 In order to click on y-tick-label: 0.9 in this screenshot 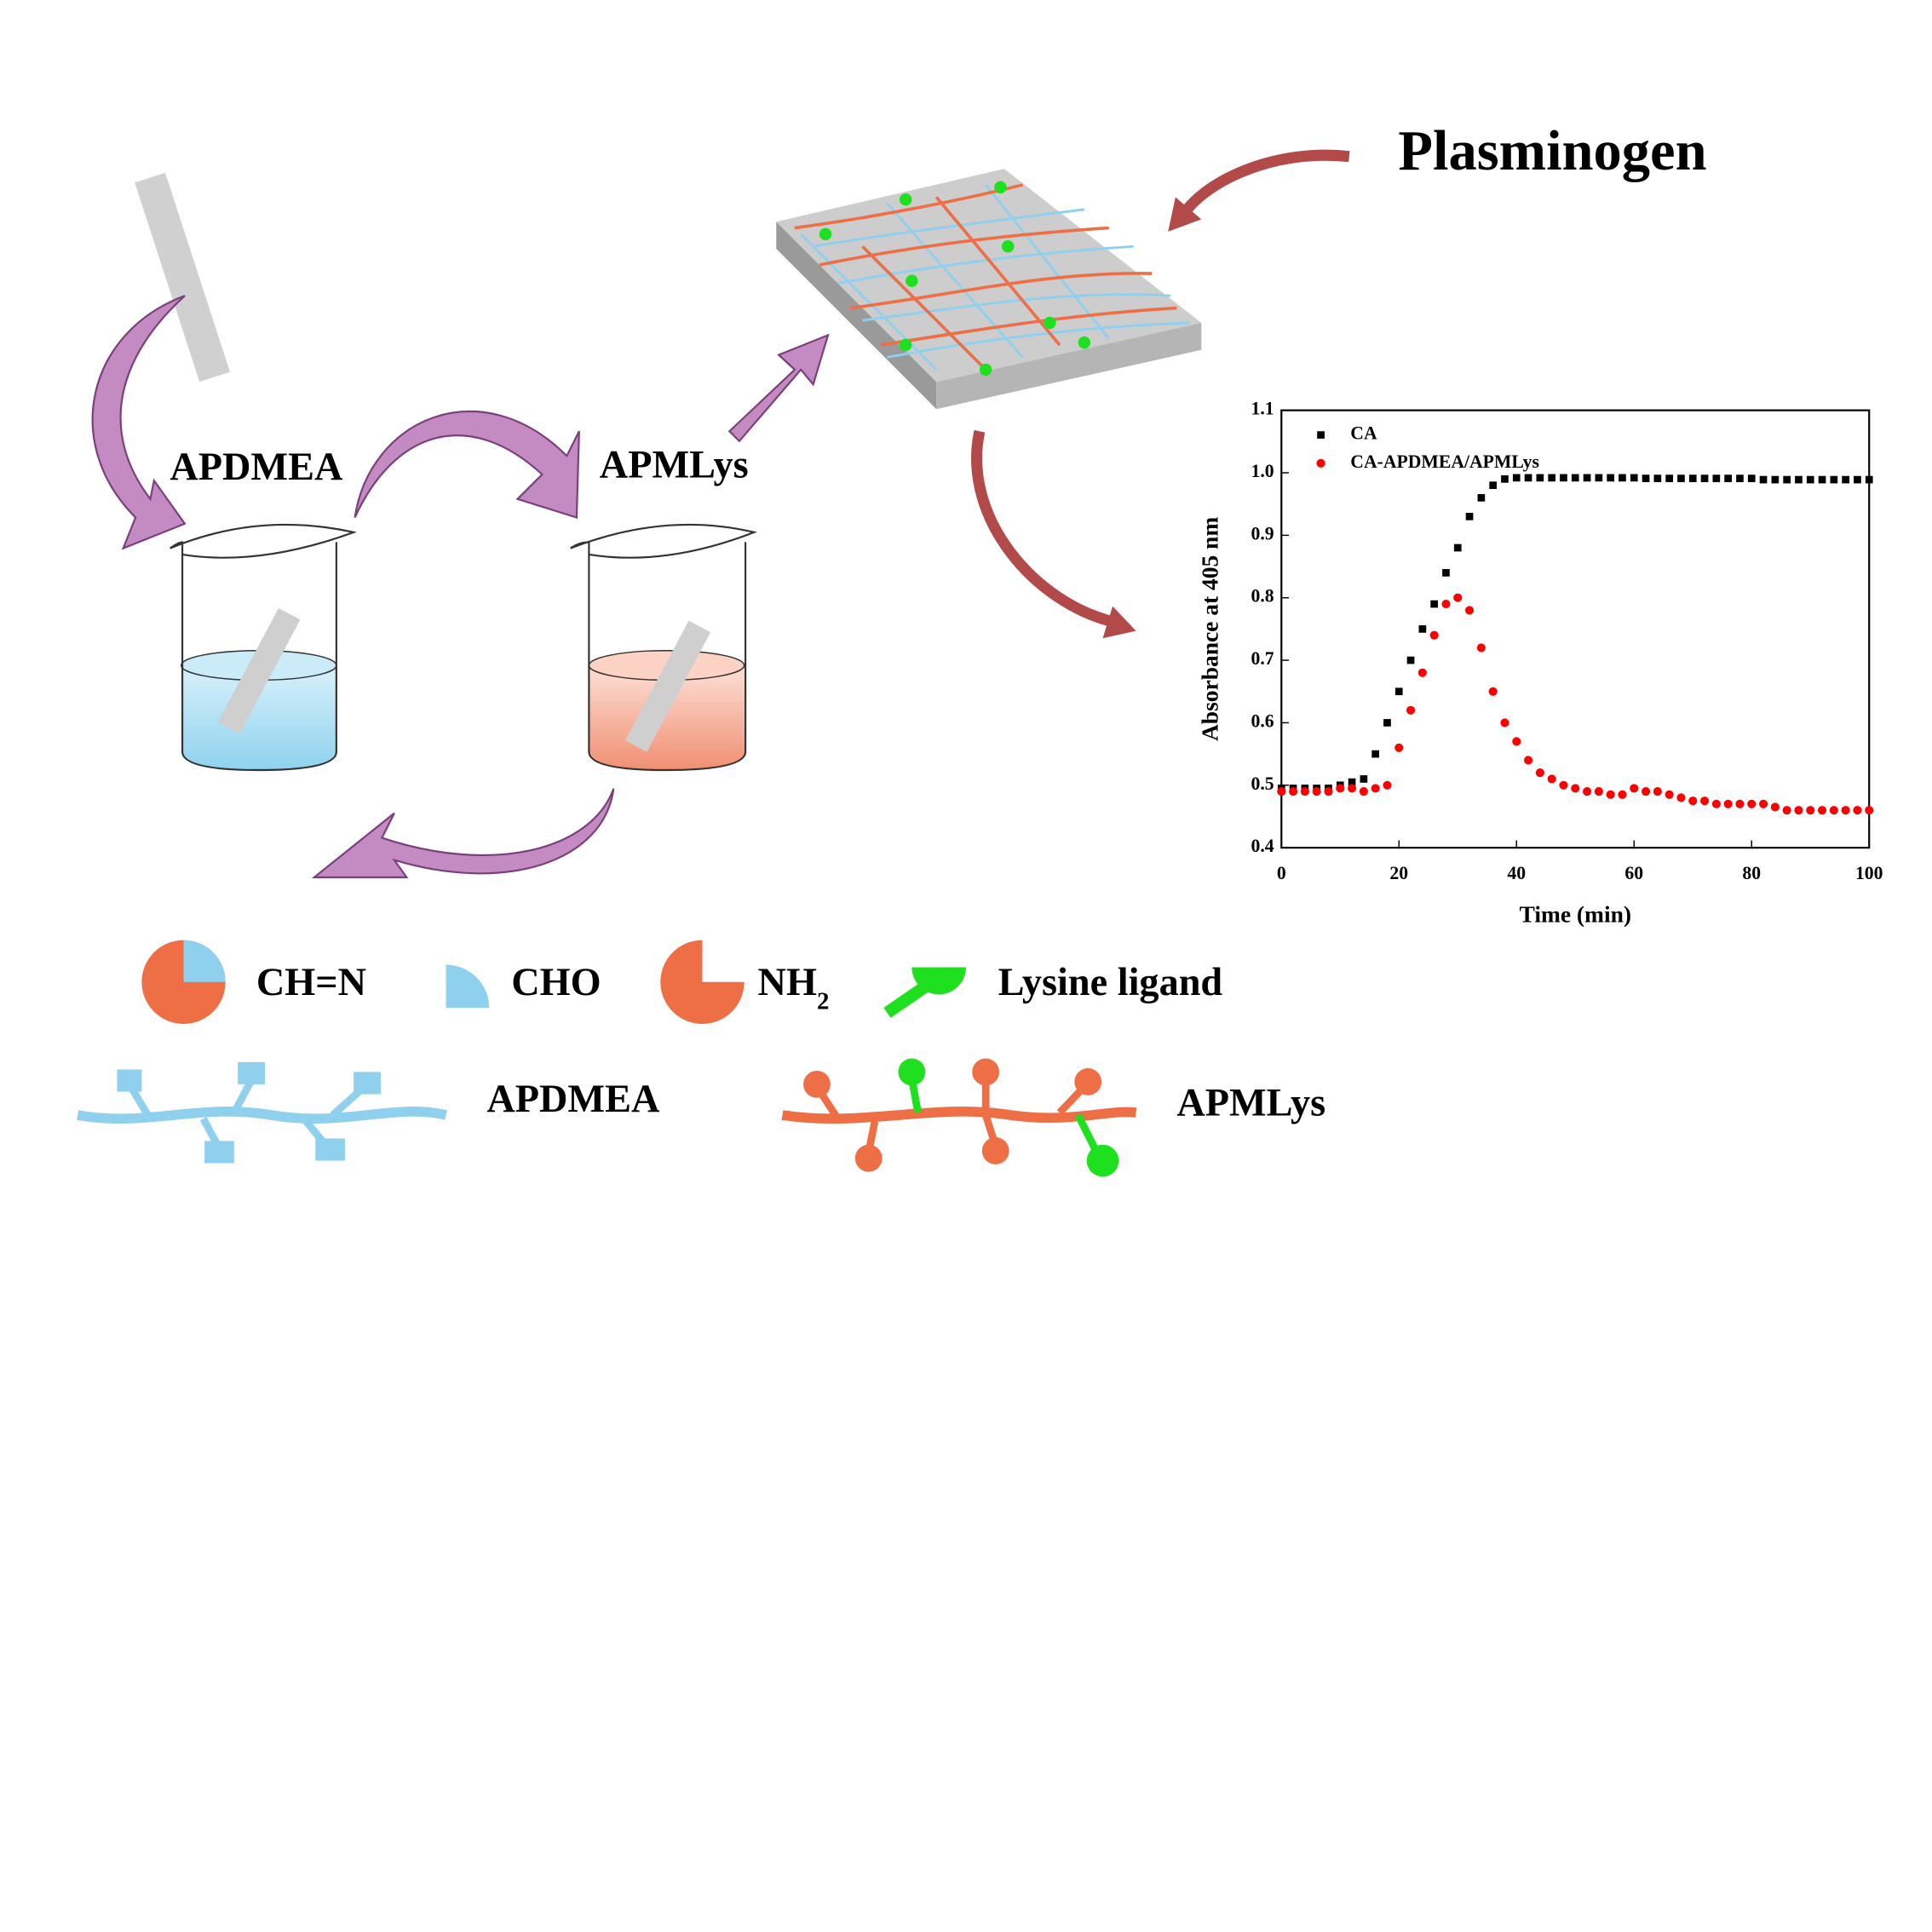, I will do `click(1263, 533)`.